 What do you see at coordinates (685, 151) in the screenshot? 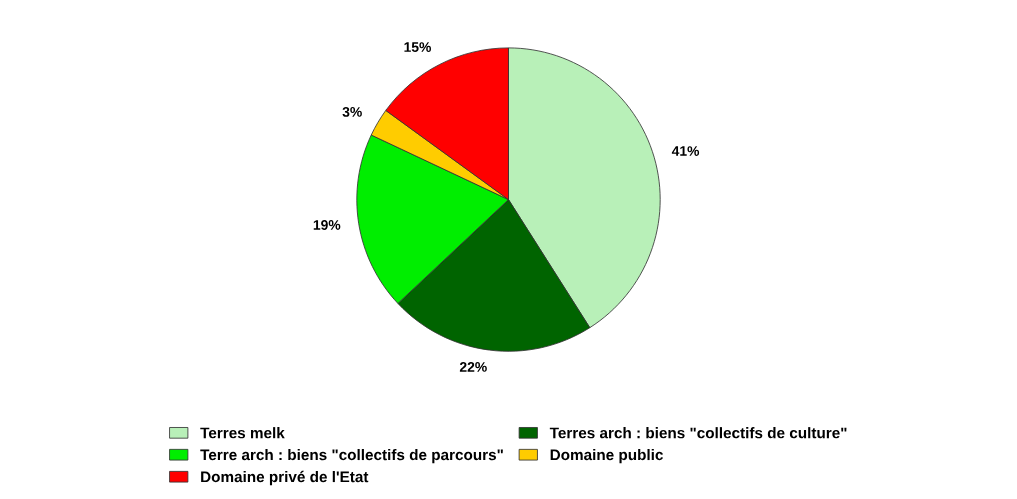
I see `data-label: 41%` at bounding box center [685, 151].